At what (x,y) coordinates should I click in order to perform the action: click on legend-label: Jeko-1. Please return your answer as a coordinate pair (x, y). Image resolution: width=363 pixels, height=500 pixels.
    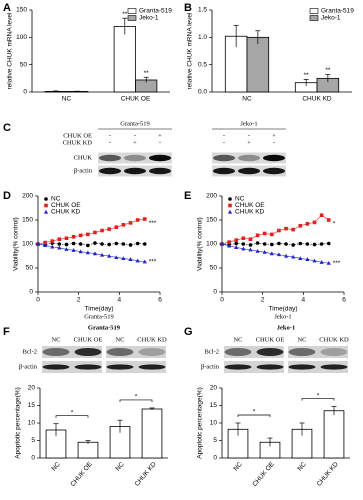
    Looking at the image, I should click on (331, 18).